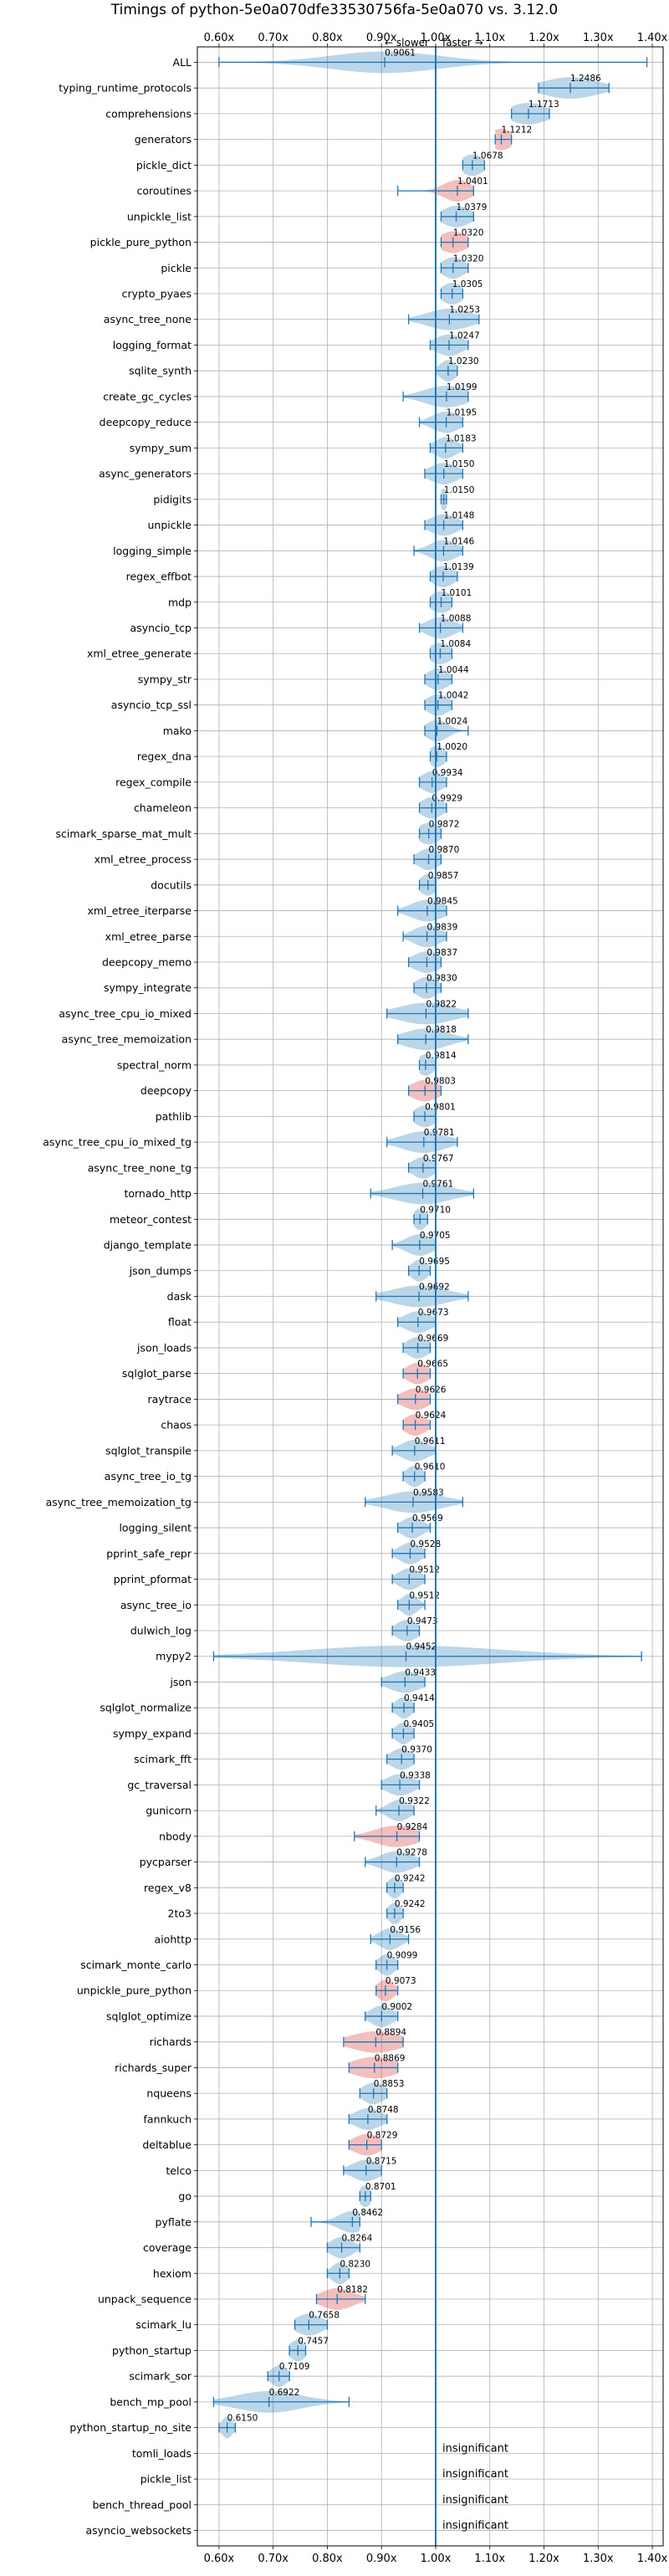 Image resolution: width=669 pixels, height=2576 pixels. I want to click on value-label: 0.7457, so click(314, 2341).